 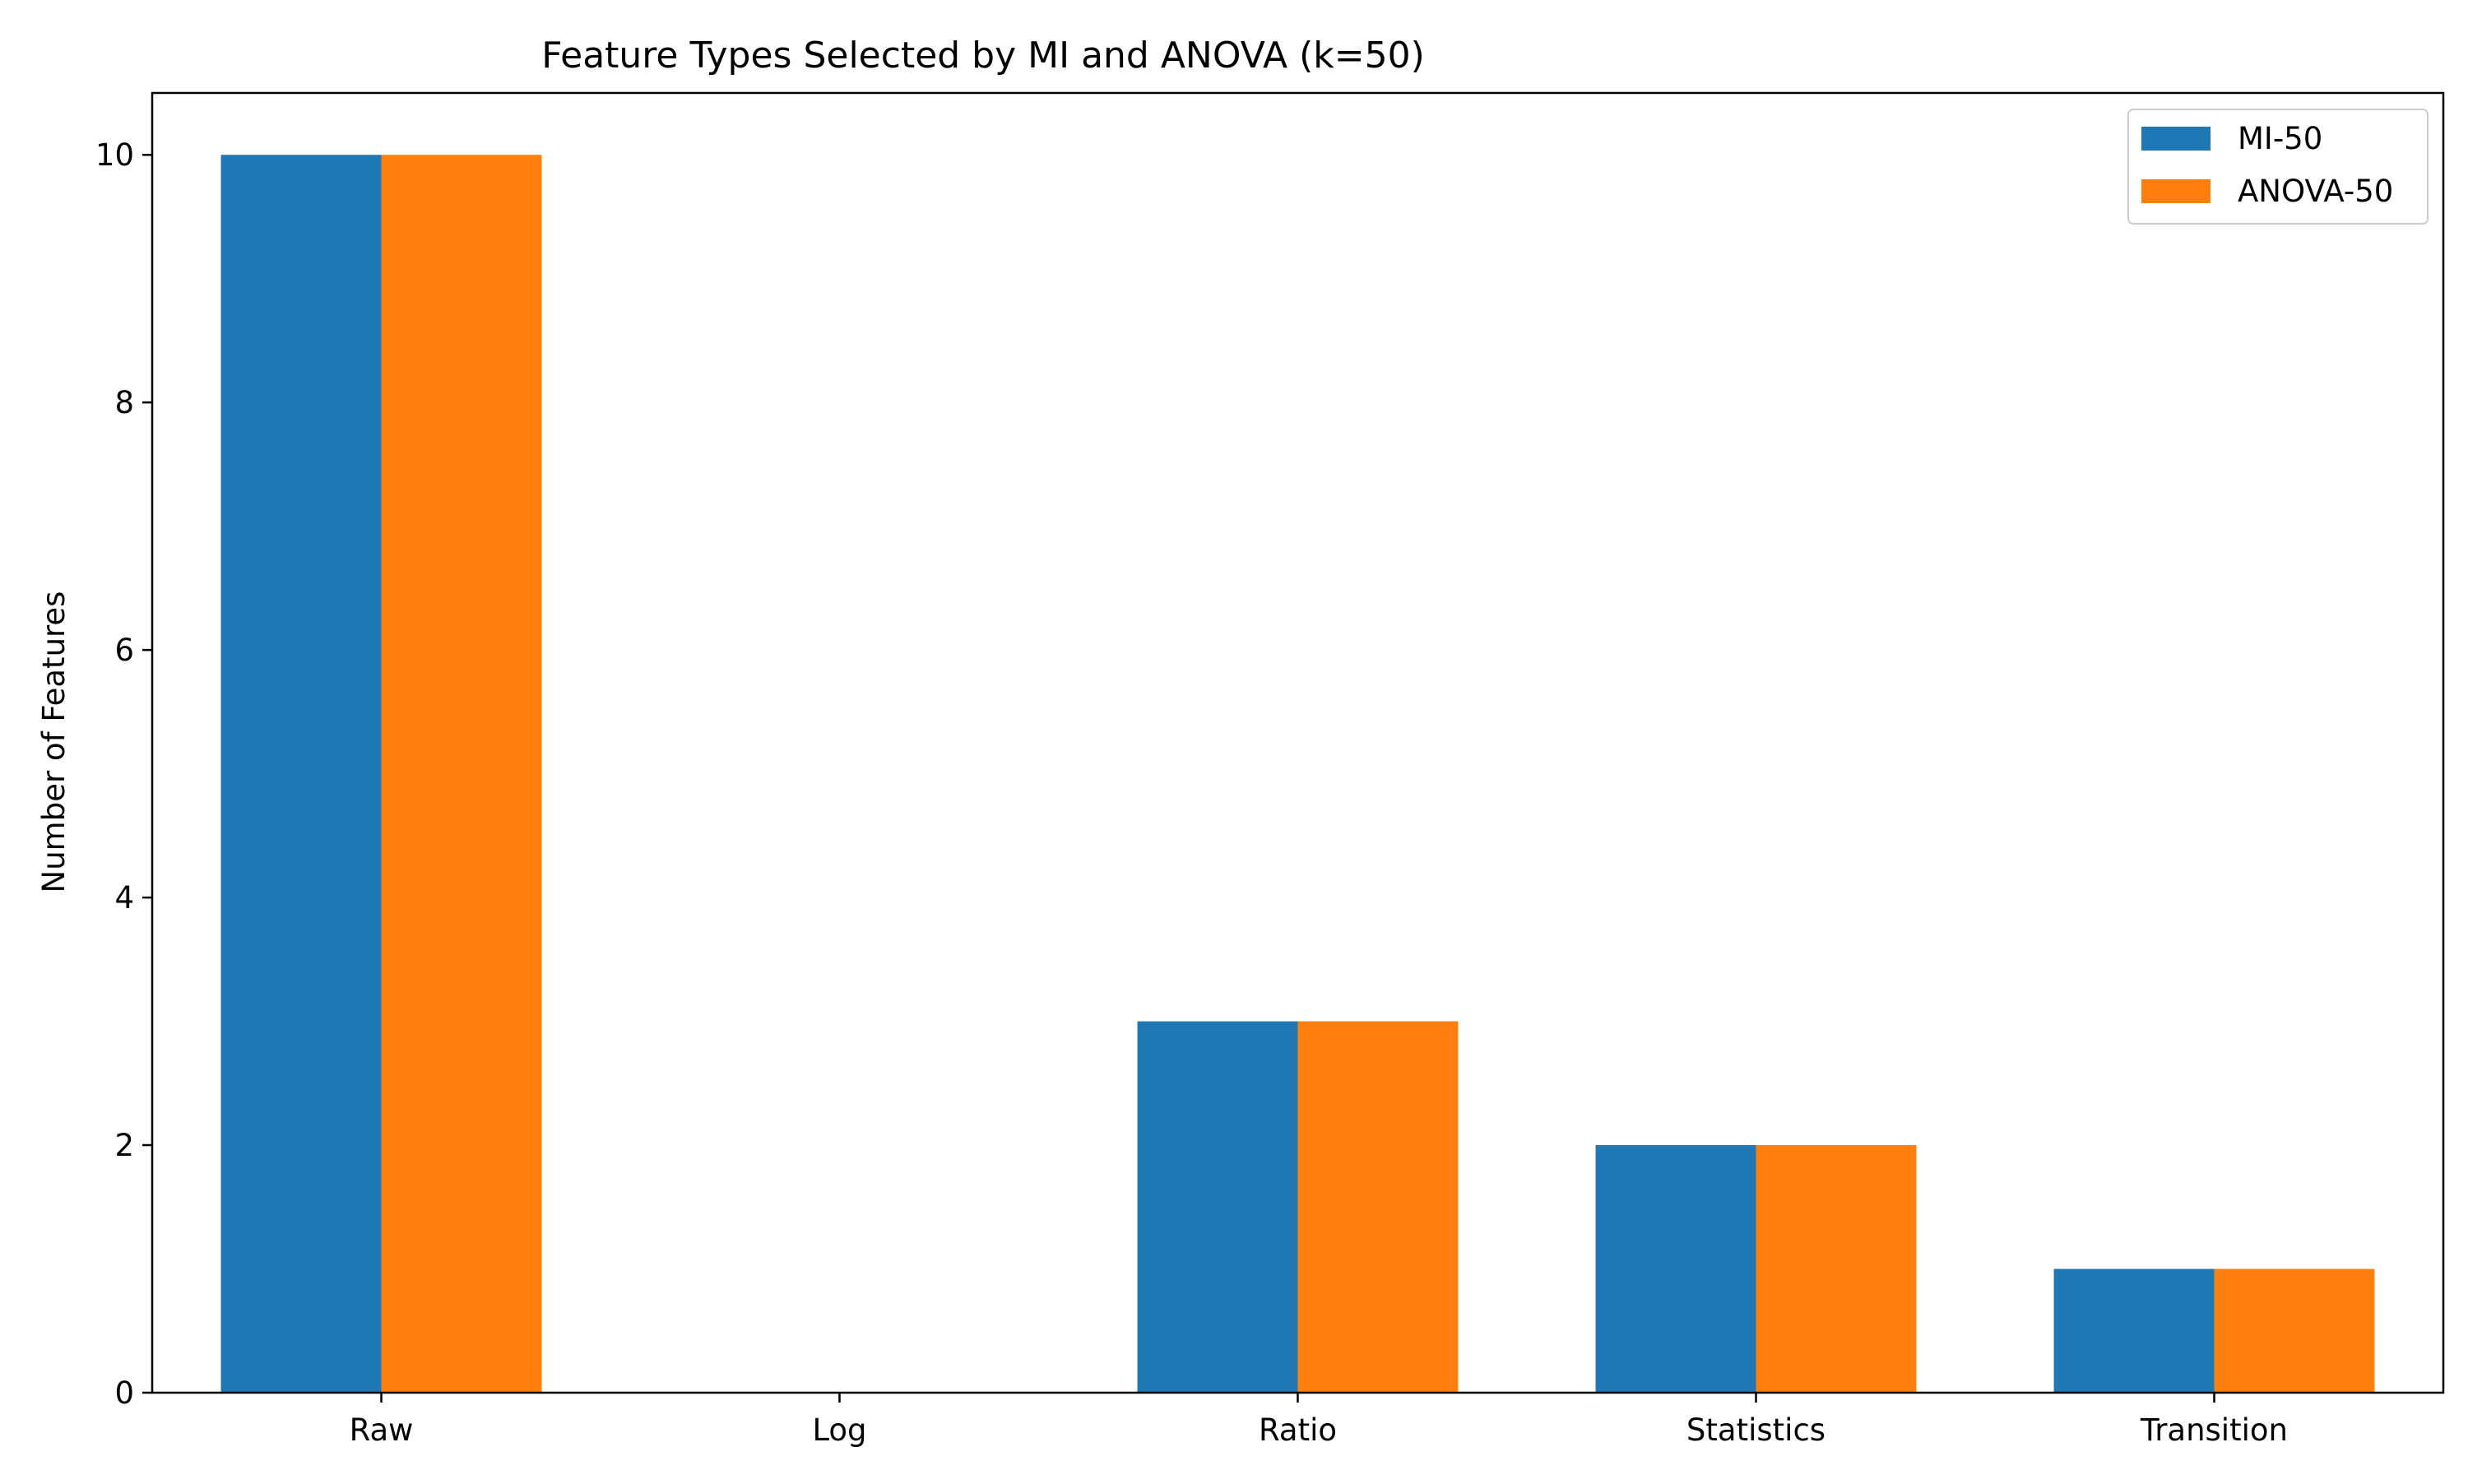 I want to click on y-axis-label: Number of Features, so click(x=54, y=742).